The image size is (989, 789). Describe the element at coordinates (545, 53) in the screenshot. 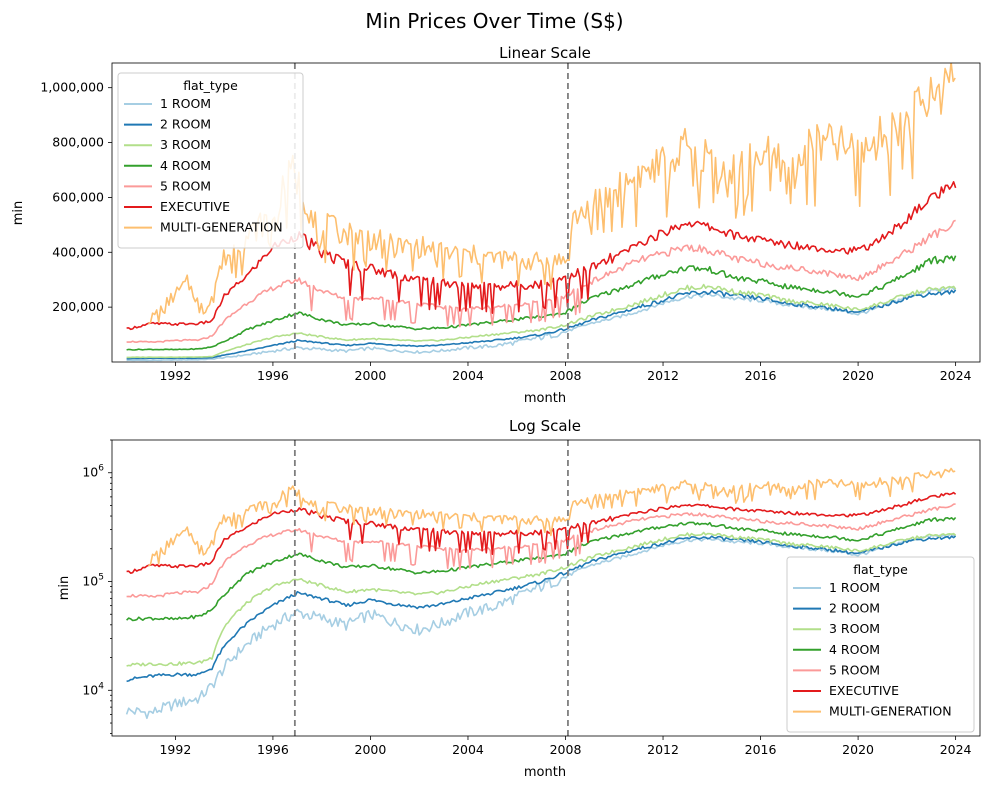

I see `panel-title-linear: Linear Scale` at that location.